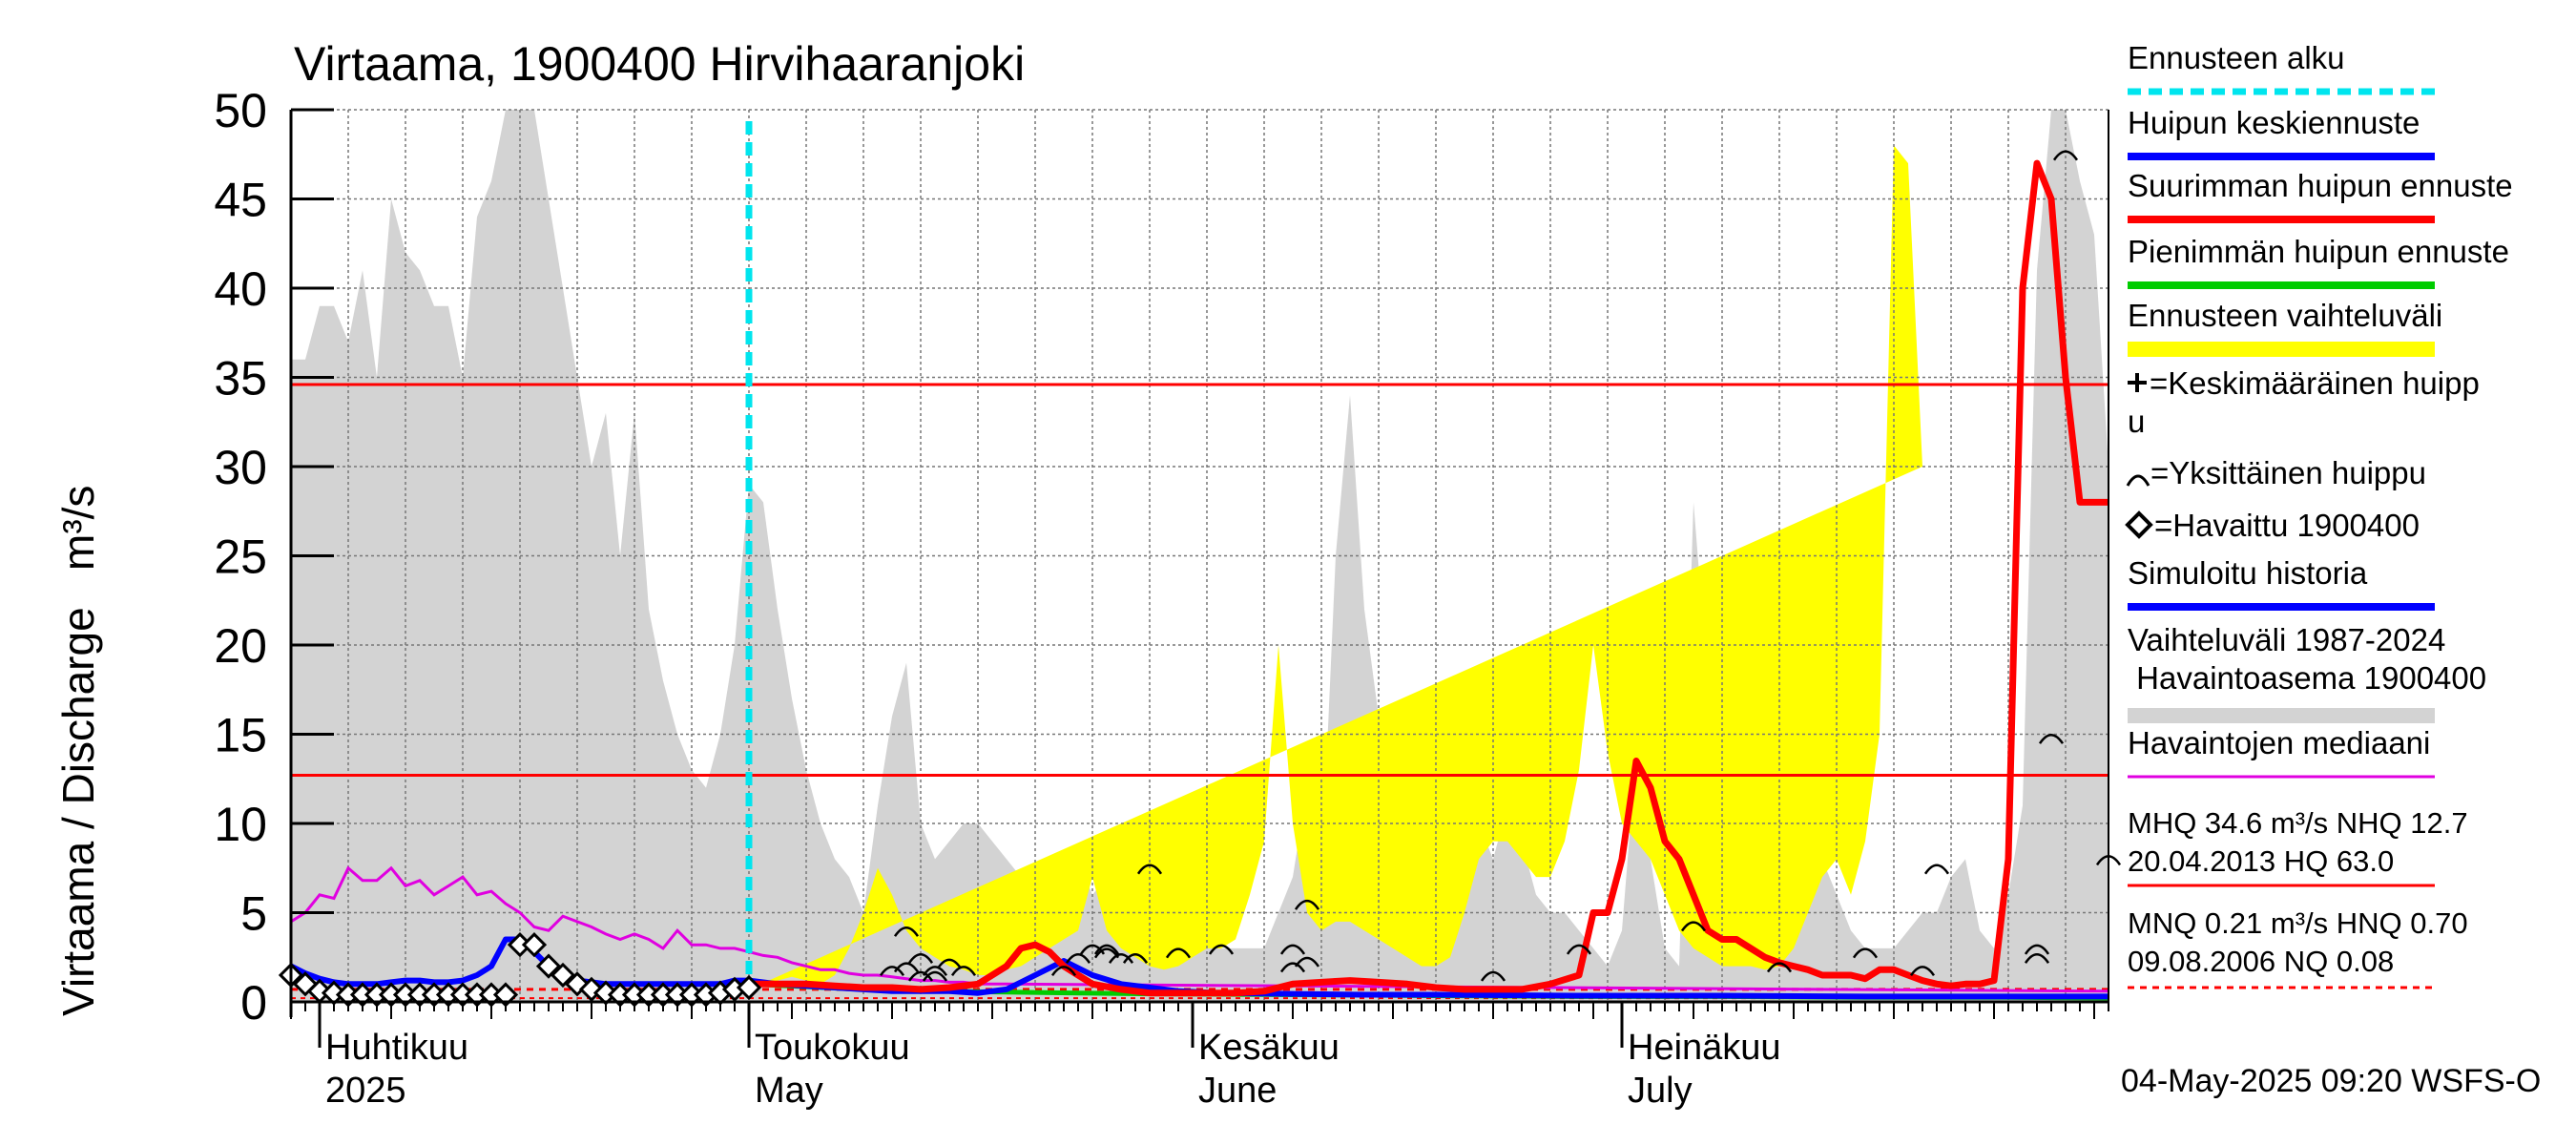 Image resolution: width=2576 pixels, height=1145 pixels. I want to click on median-line, so click(1199, 929).